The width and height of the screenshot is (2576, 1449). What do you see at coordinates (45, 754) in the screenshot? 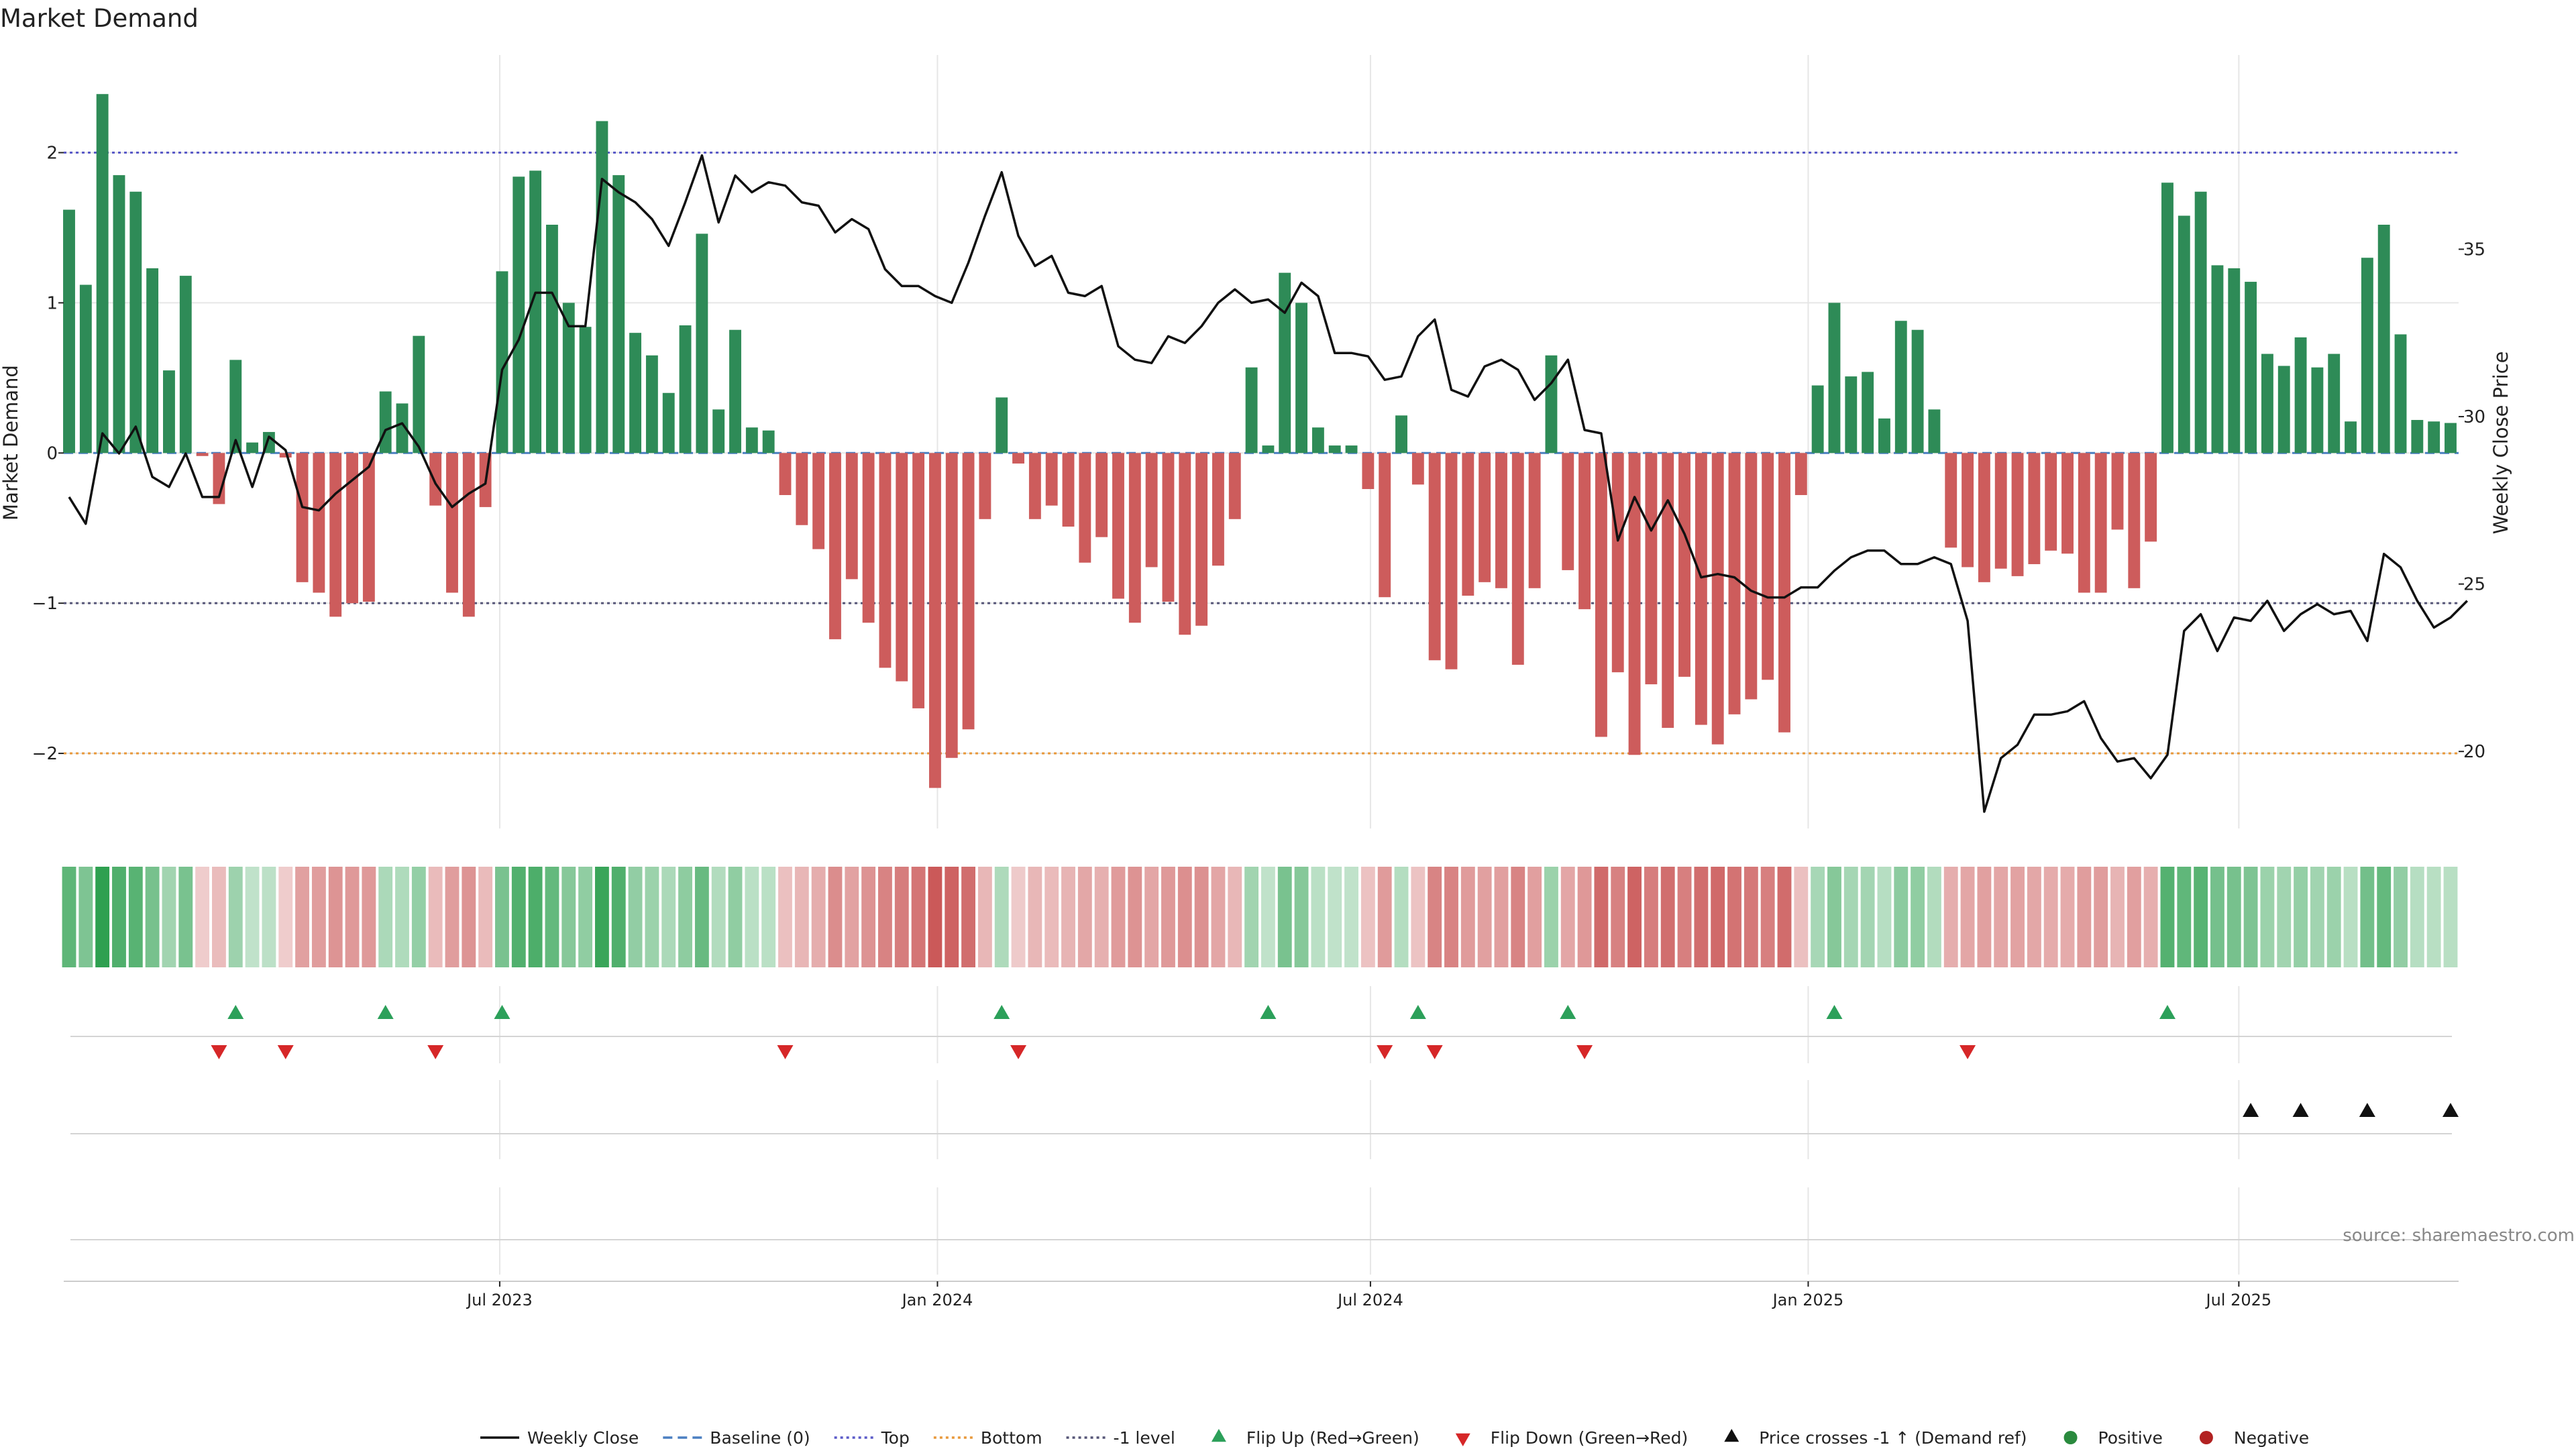
I see `left-tick-label: −2` at bounding box center [45, 754].